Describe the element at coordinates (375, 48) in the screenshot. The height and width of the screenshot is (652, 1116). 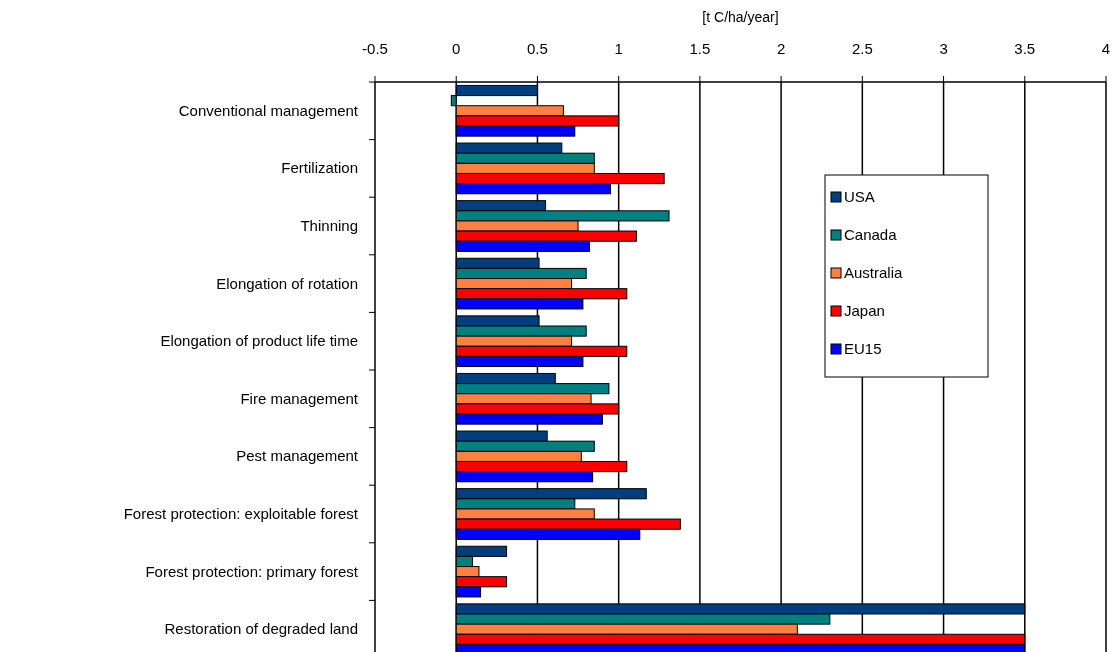
I see `x-tick-label: -0.5` at that location.